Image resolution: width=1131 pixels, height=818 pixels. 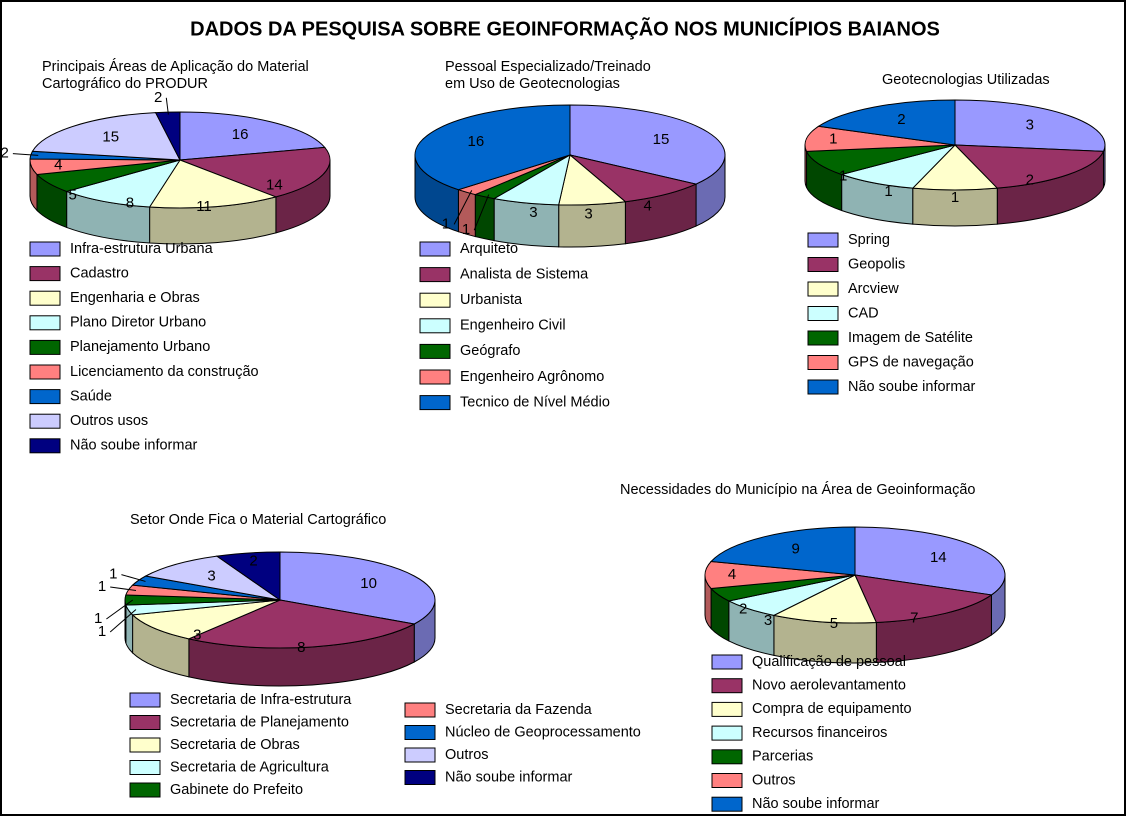 I want to click on legend-label: Imagem de Satélite, so click(x=910, y=338).